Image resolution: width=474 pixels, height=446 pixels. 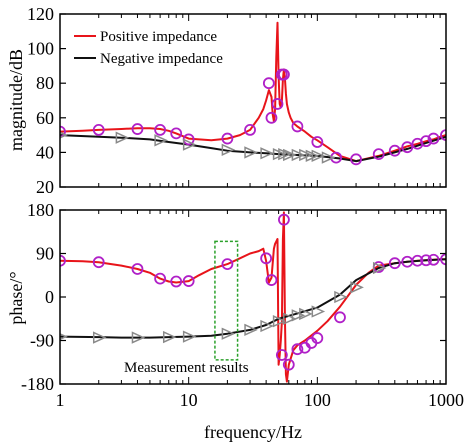 What do you see at coordinates (45, 152) in the screenshot?
I see `magnitude-ytick-label: 40` at bounding box center [45, 152].